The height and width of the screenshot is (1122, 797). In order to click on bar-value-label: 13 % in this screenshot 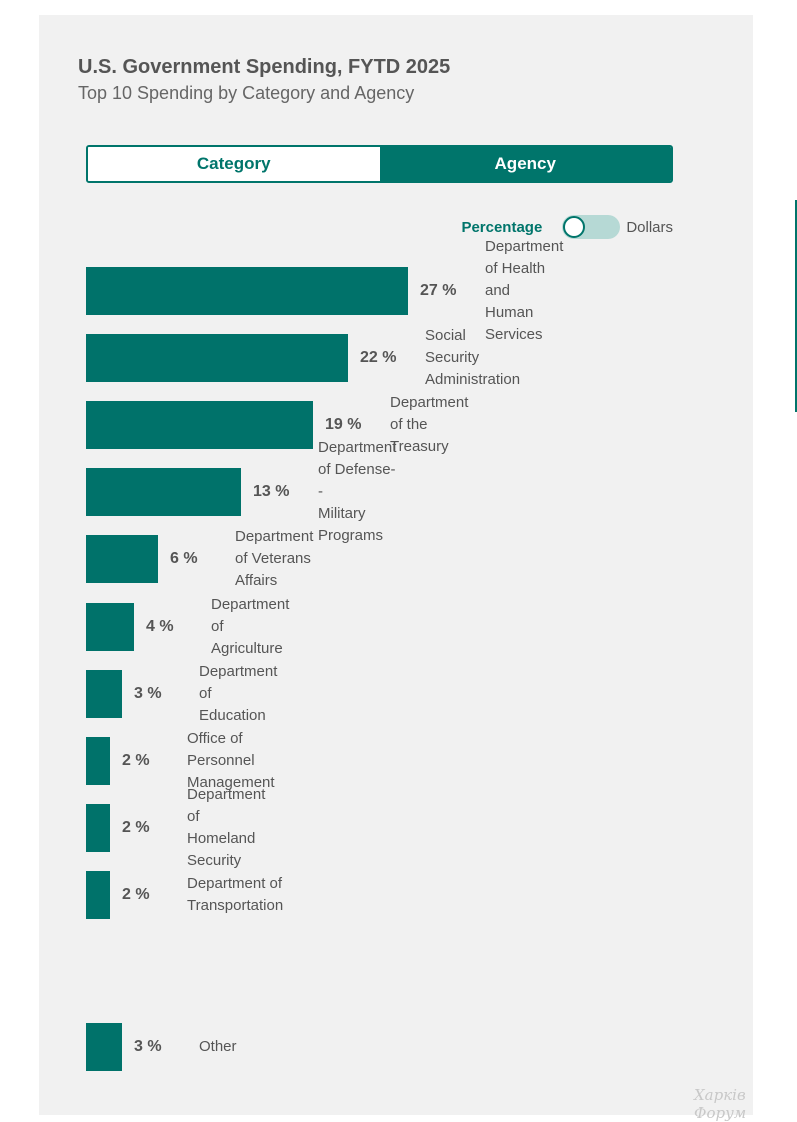, I will do `click(271, 491)`.